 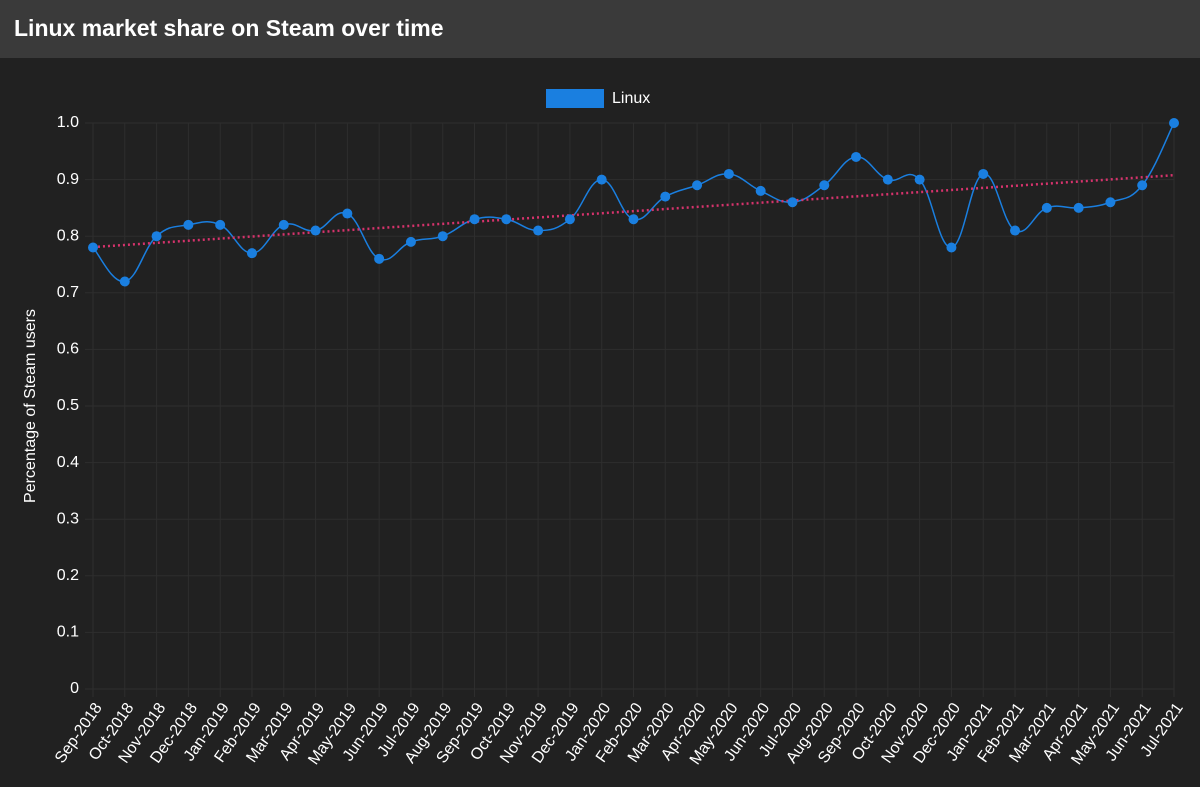 I want to click on y-tick-label: 0.5, so click(x=68, y=405).